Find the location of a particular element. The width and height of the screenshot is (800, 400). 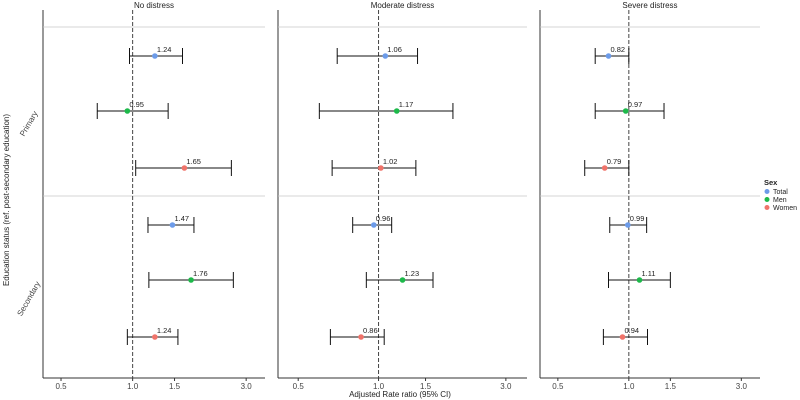

estimate-label: 0.94 is located at coordinates (631, 330).